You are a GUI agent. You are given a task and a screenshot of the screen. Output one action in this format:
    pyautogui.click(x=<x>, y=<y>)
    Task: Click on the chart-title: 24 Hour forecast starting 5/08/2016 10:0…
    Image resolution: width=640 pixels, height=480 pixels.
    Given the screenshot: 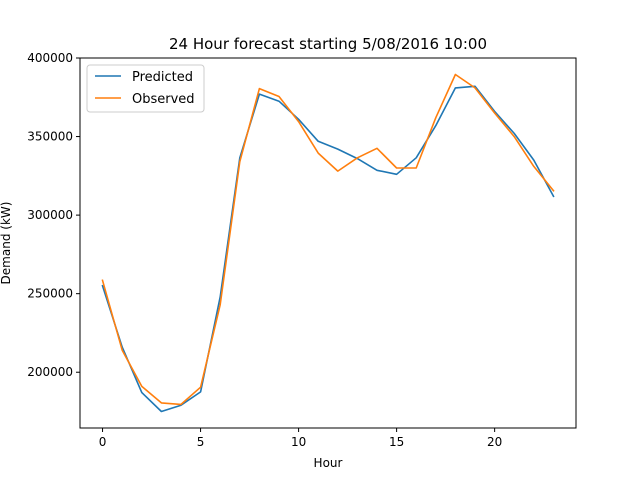 What is the action you would take?
    pyautogui.click(x=328, y=44)
    